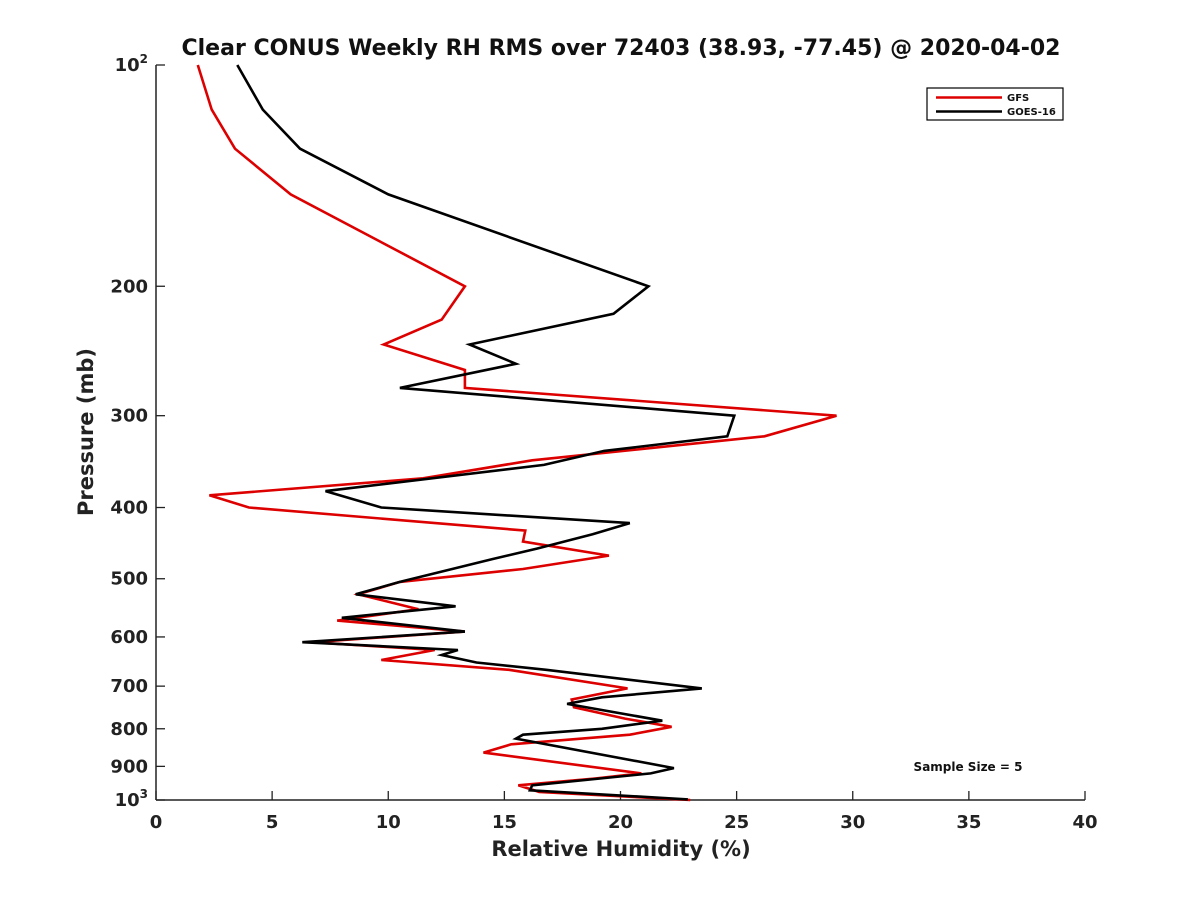 Image resolution: width=1200 pixels, height=900 pixels. What do you see at coordinates (156, 822) in the screenshot?
I see `x-tick-label: 0` at bounding box center [156, 822].